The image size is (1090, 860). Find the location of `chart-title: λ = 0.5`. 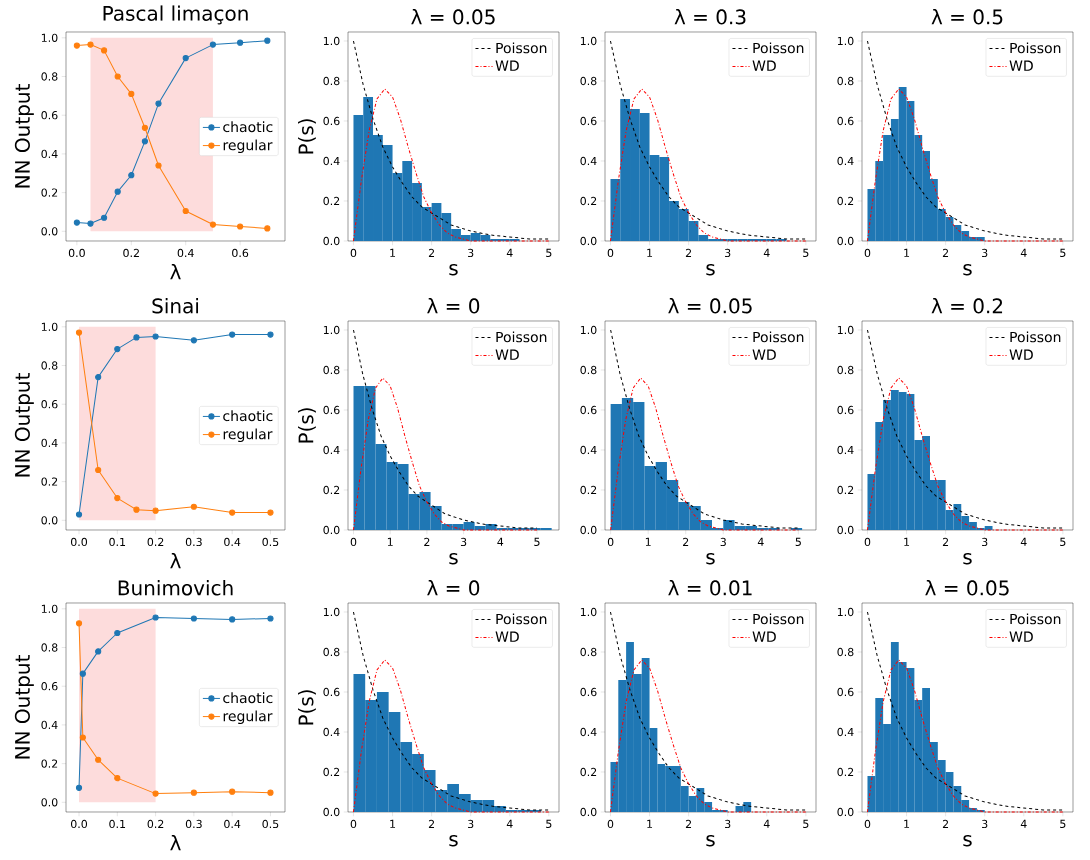

chart-title: λ = 0.5 is located at coordinates (967, 16).